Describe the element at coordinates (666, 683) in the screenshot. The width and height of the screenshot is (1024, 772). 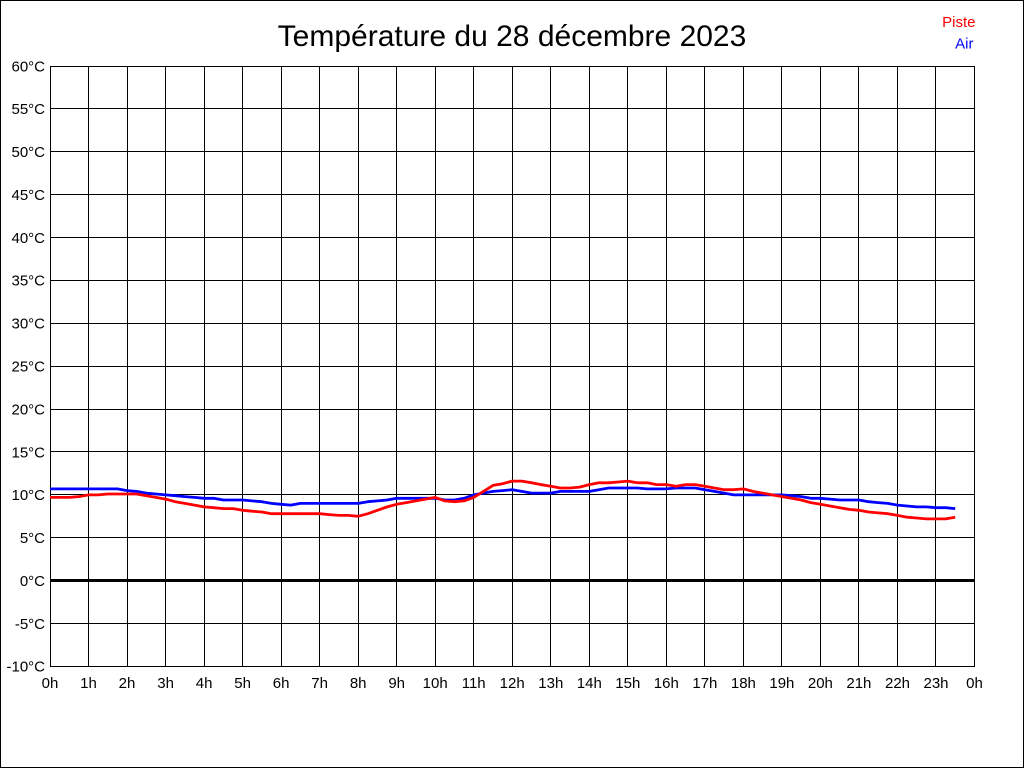
I see `svg-text: 16h` at that location.